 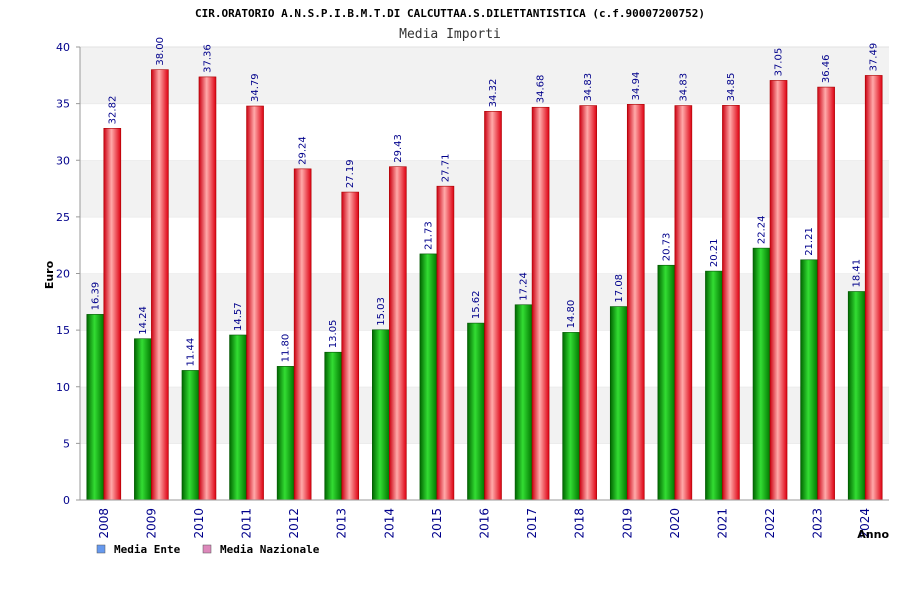 I want to click on y-tick-label: 35, so click(x=63, y=104).